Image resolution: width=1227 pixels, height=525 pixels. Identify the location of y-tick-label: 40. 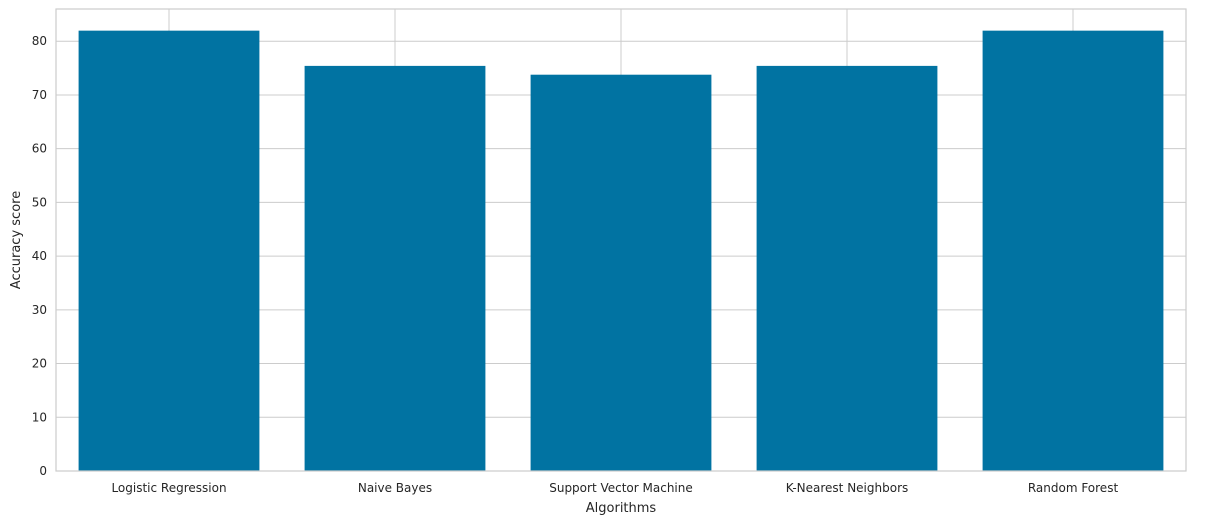
(39, 256).